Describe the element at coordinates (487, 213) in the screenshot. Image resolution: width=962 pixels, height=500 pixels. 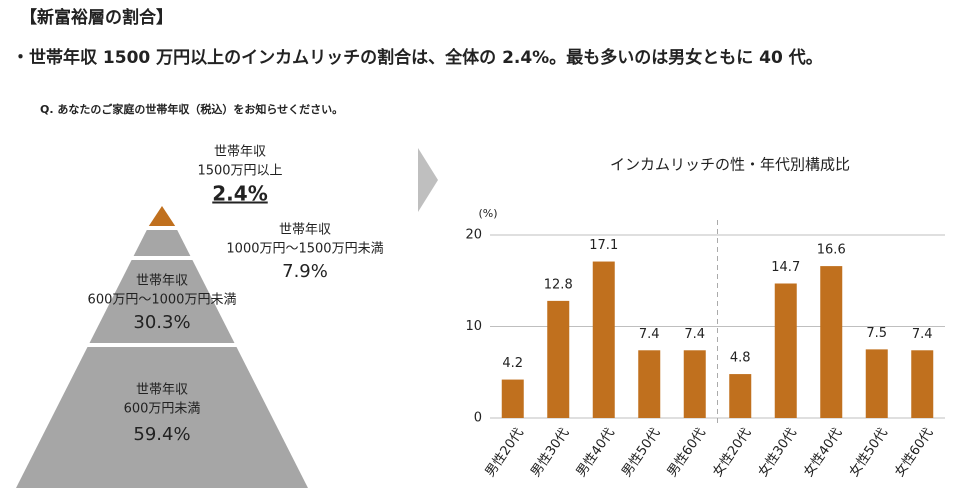
I see `y-axis-label: (%)` at that location.